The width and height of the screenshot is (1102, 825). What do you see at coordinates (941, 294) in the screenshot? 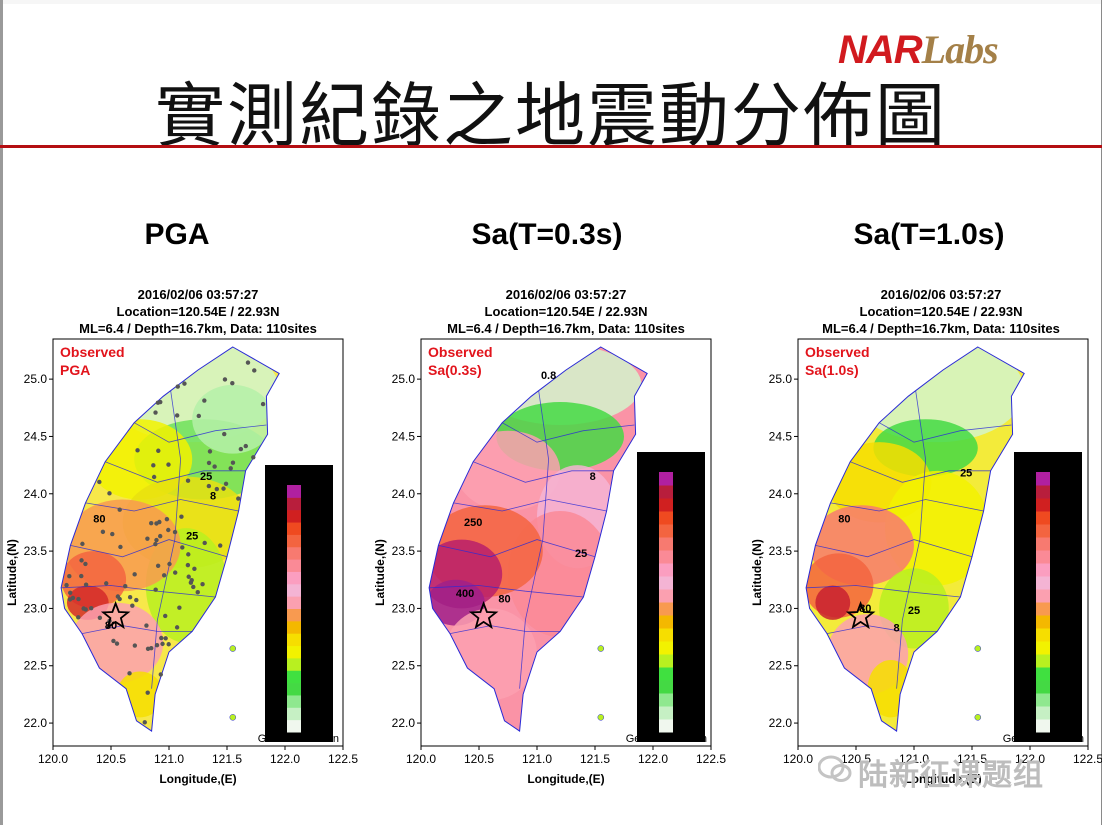
I see `info-datetime: 2016/02/06 03:57:27` at bounding box center [941, 294].